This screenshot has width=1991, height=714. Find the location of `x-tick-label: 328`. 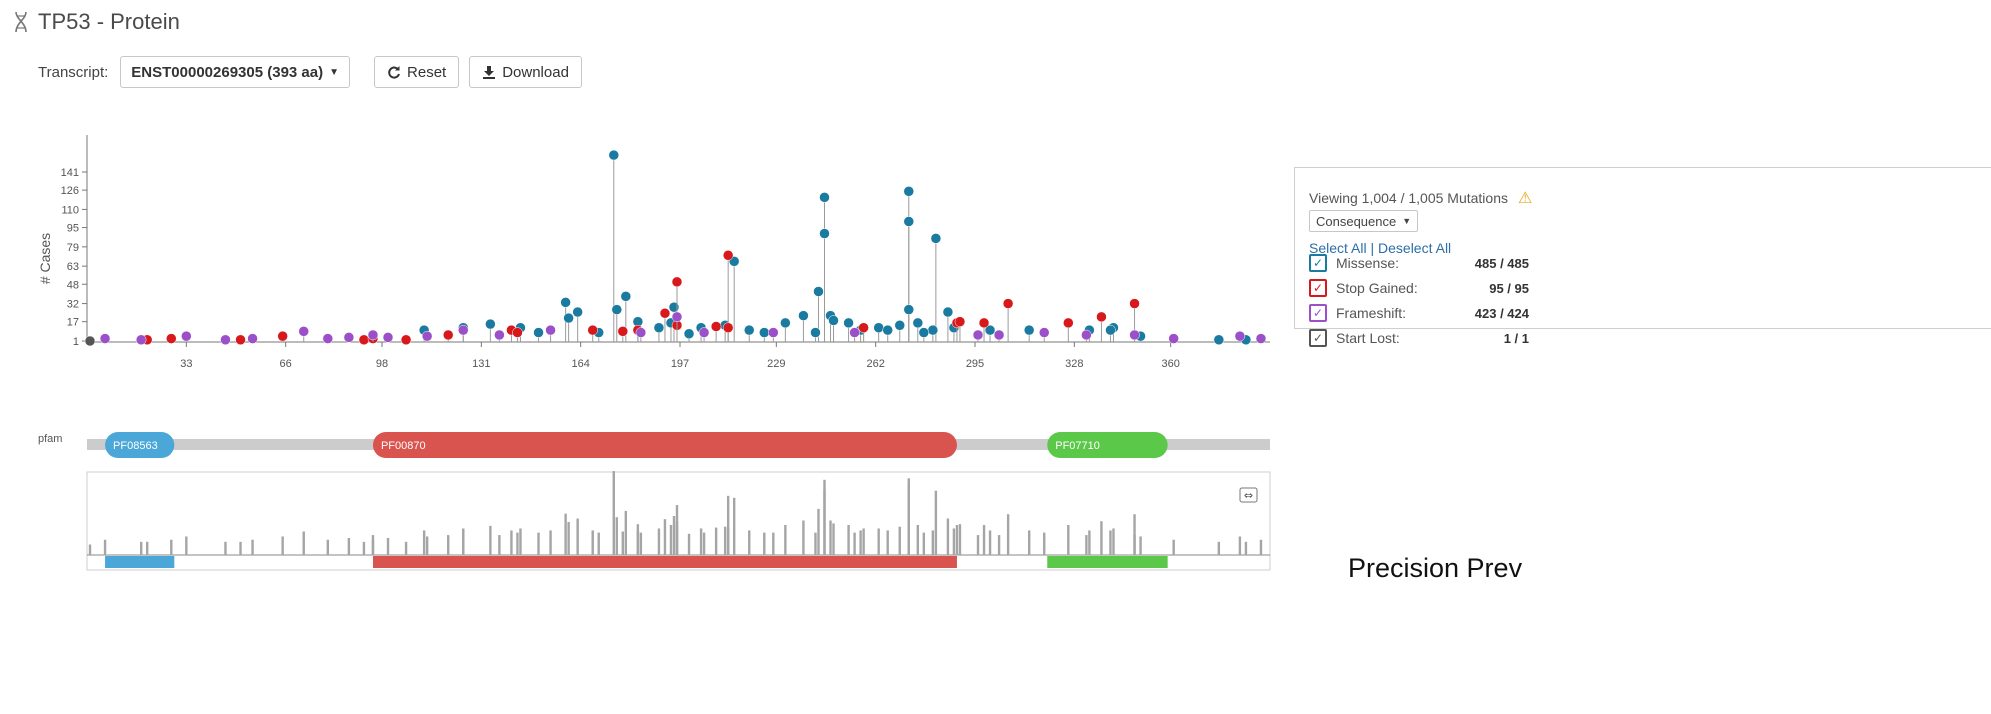

x-tick-label: 328 is located at coordinates (1074, 364).